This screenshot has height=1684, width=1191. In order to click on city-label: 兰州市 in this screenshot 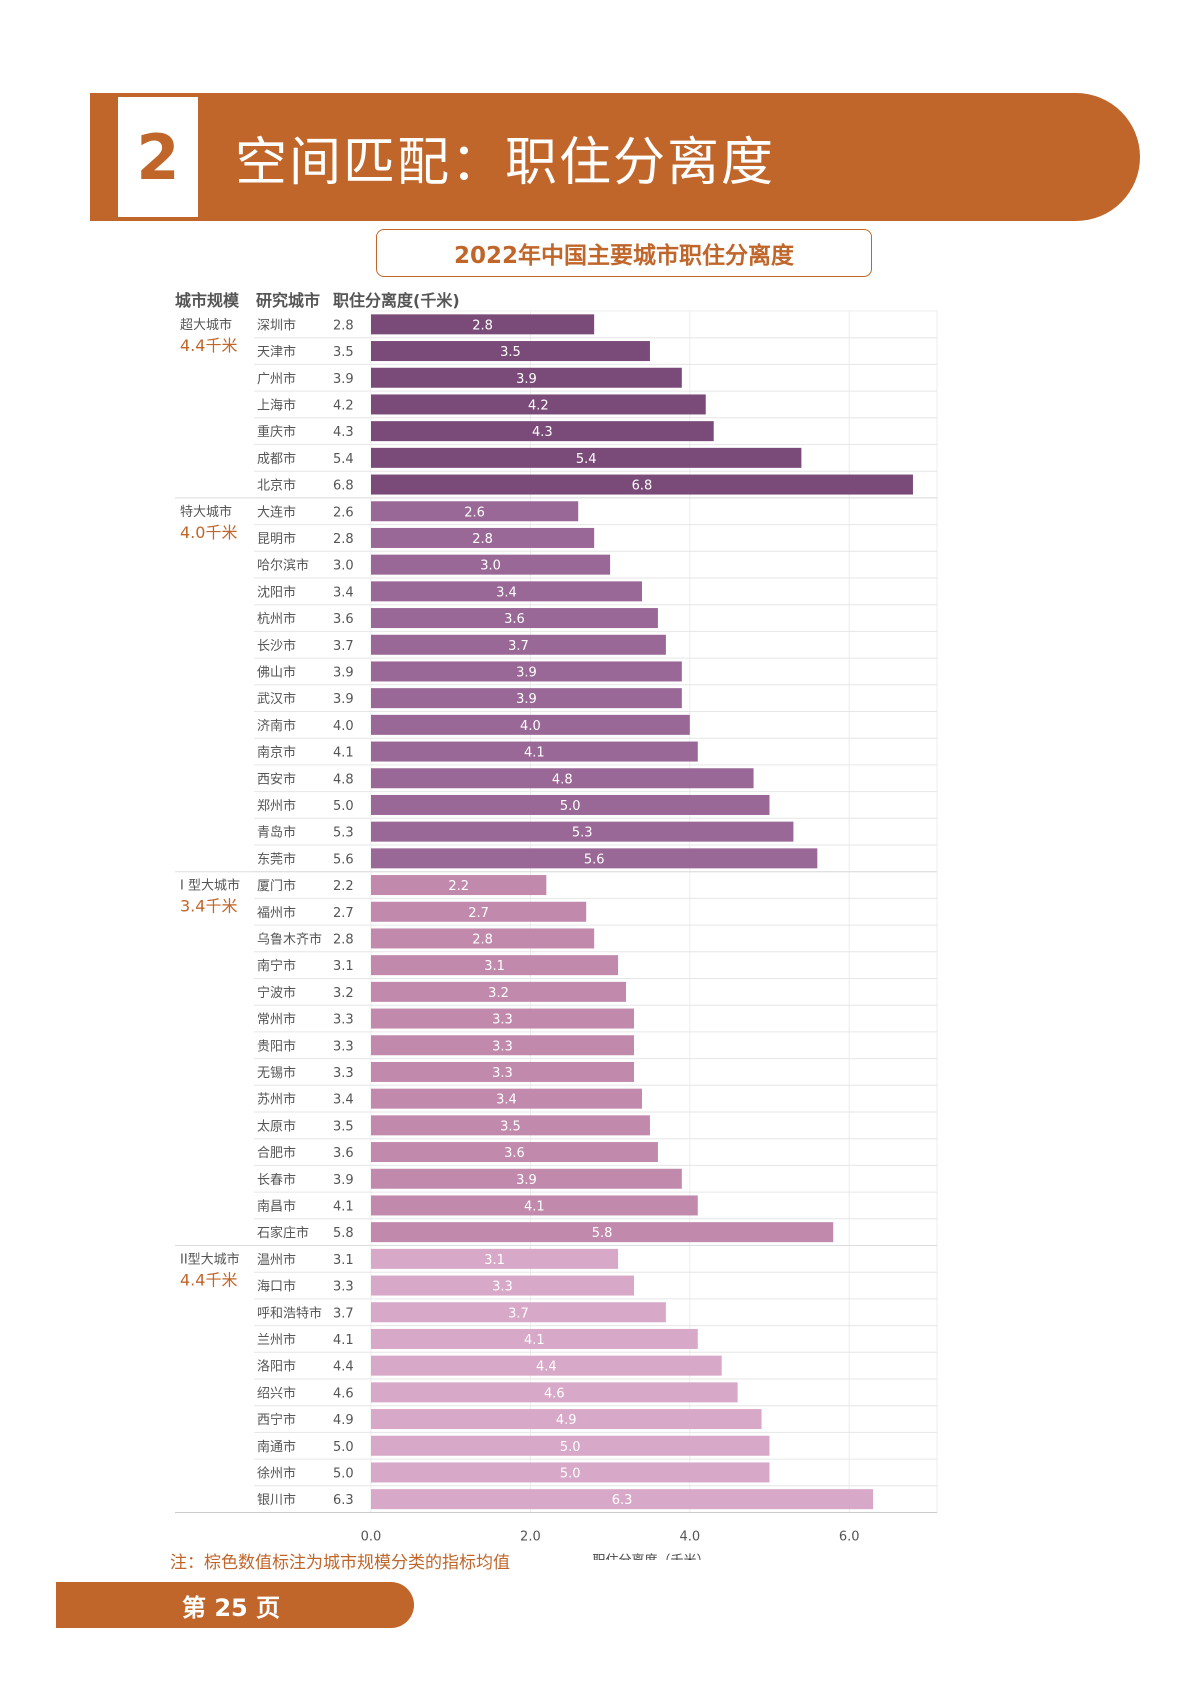, I will do `click(276, 1340)`.